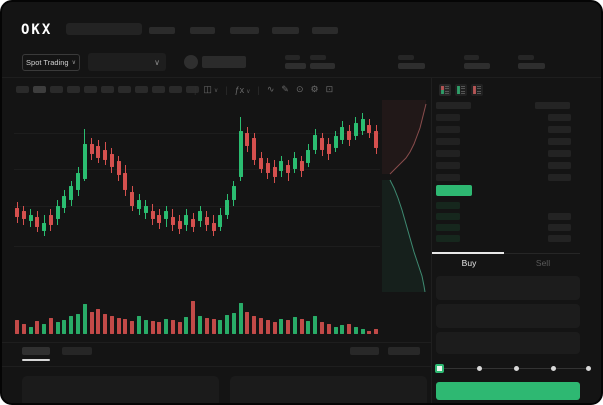  I want to click on buy-tab-indicator, so click(468, 253).